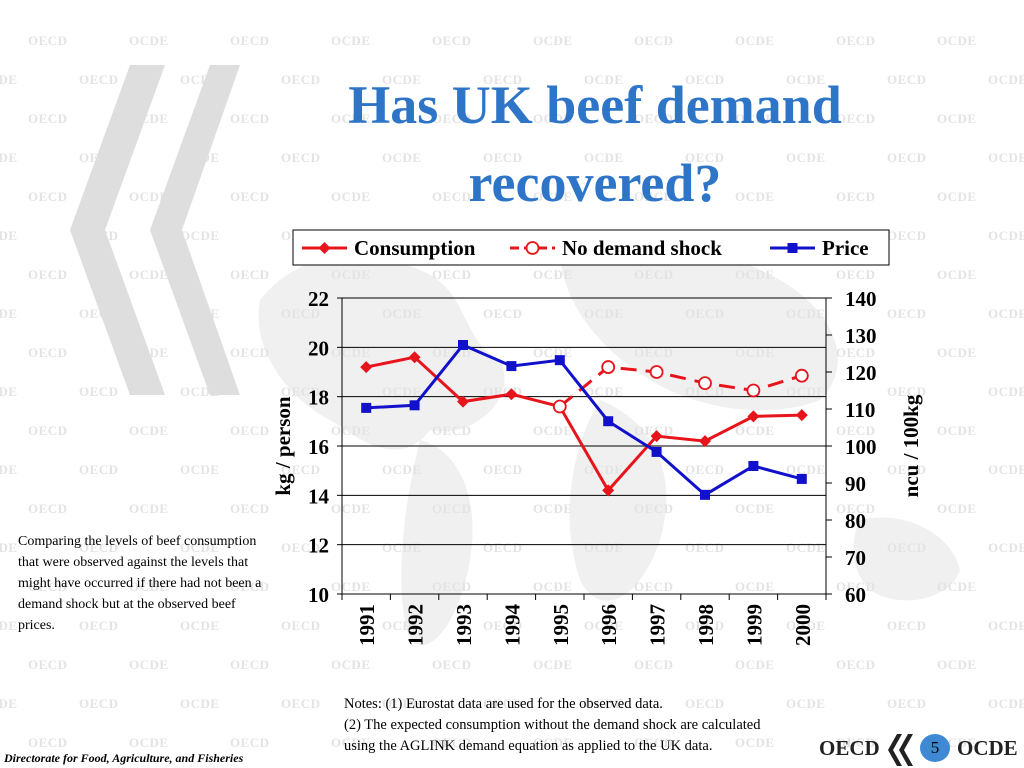 This screenshot has width=1024, height=768. Describe the element at coordinates (861, 299) in the screenshot. I see `y2-tick-label: 140` at that location.